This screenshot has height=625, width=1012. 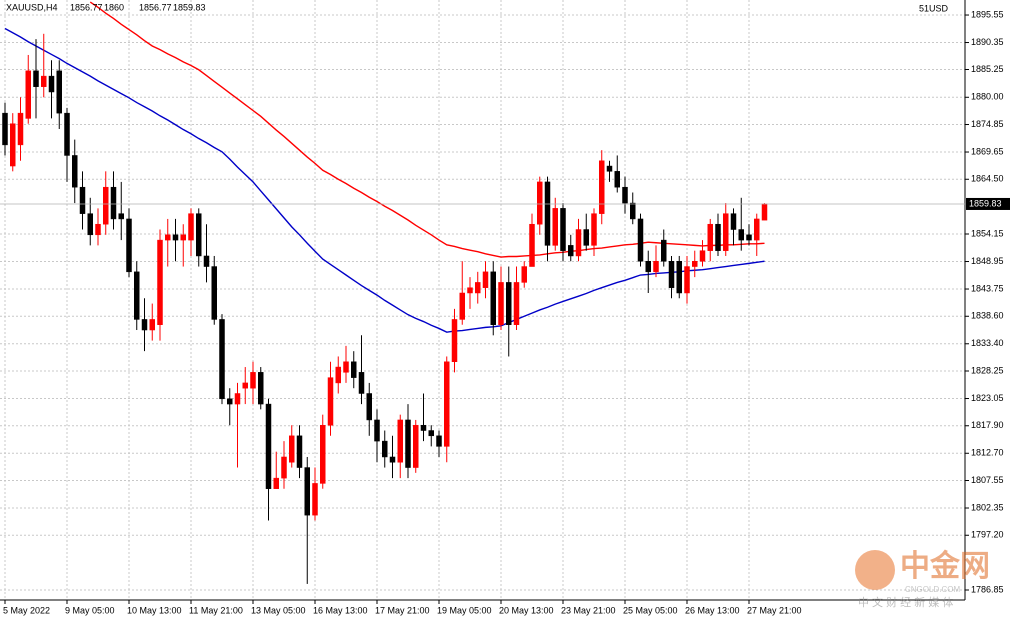 What do you see at coordinates (987, 261) in the screenshot?
I see `y-tick-label: 1848.95` at bounding box center [987, 261].